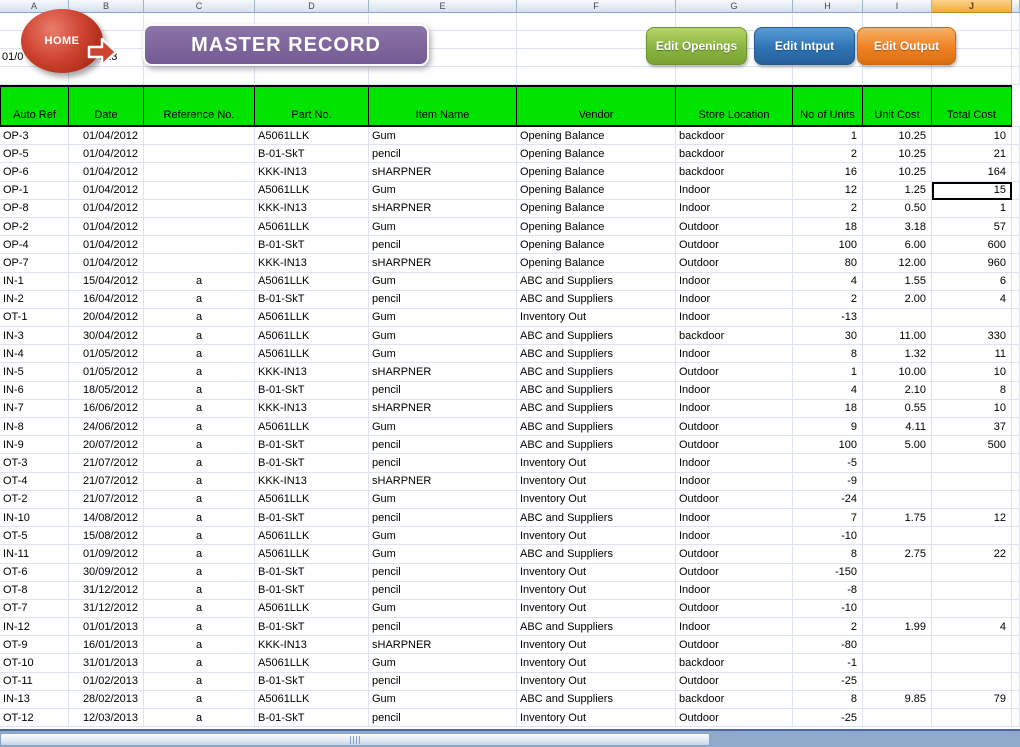 The image size is (1020, 747). What do you see at coordinates (312, 6) in the screenshot?
I see `column-letter-D: D` at bounding box center [312, 6].